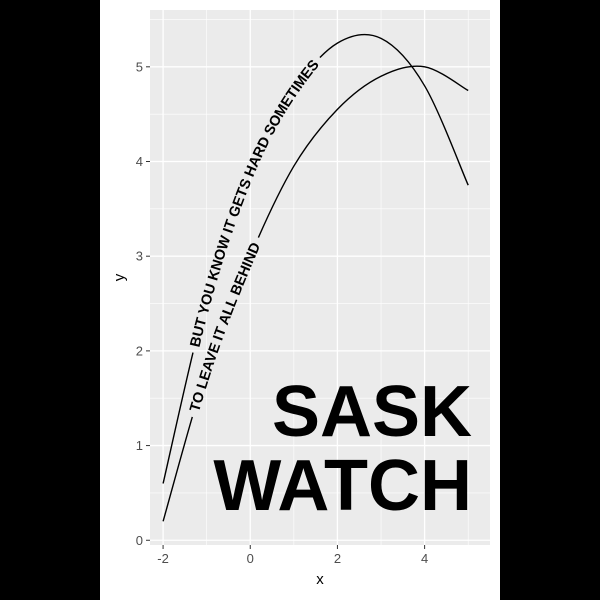 The width and height of the screenshot is (600, 600). What do you see at coordinates (342, 486) in the screenshot?
I see `annotation-watch: WATCH` at bounding box center [342, 486].